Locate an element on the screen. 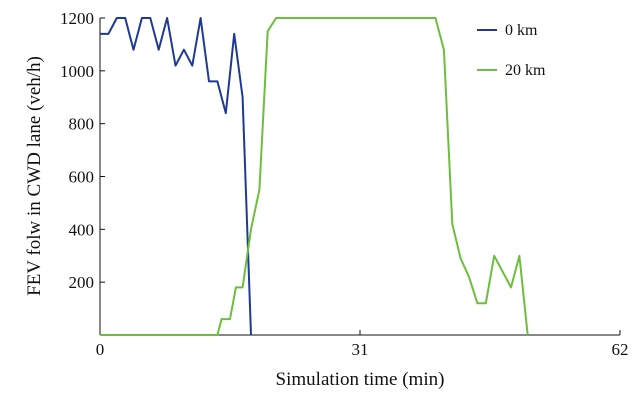  y-tick-label: 400 is located at coordinates (82, 229).